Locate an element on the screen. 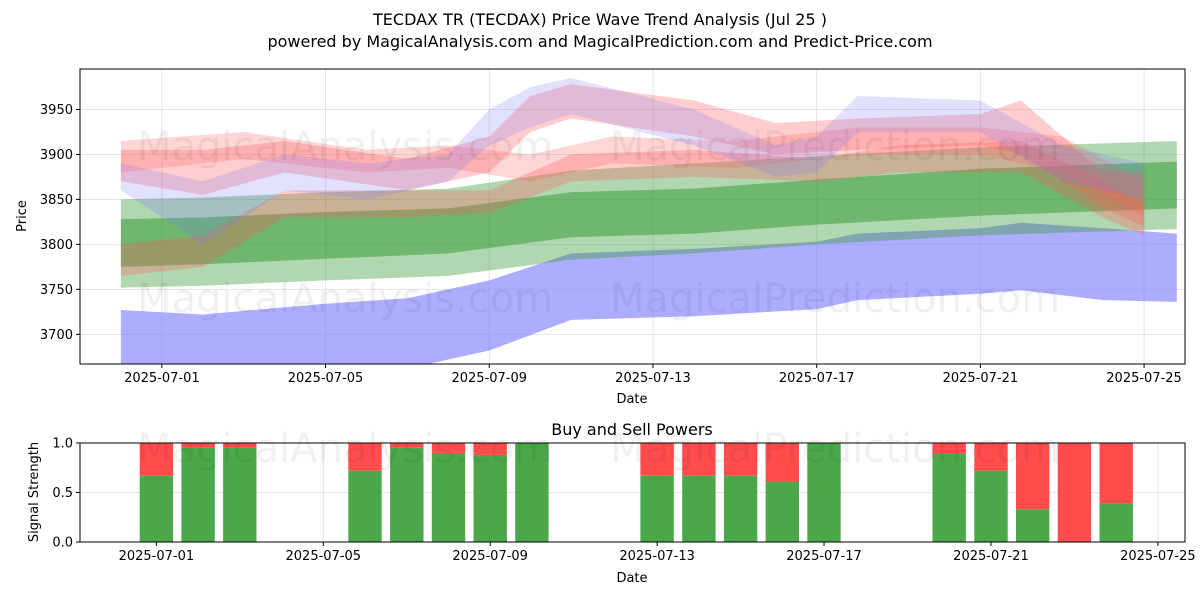 The width and height of the screenshot is (1200, 604). price-ytick-label: 3750 is located at coordinates (56, 290).